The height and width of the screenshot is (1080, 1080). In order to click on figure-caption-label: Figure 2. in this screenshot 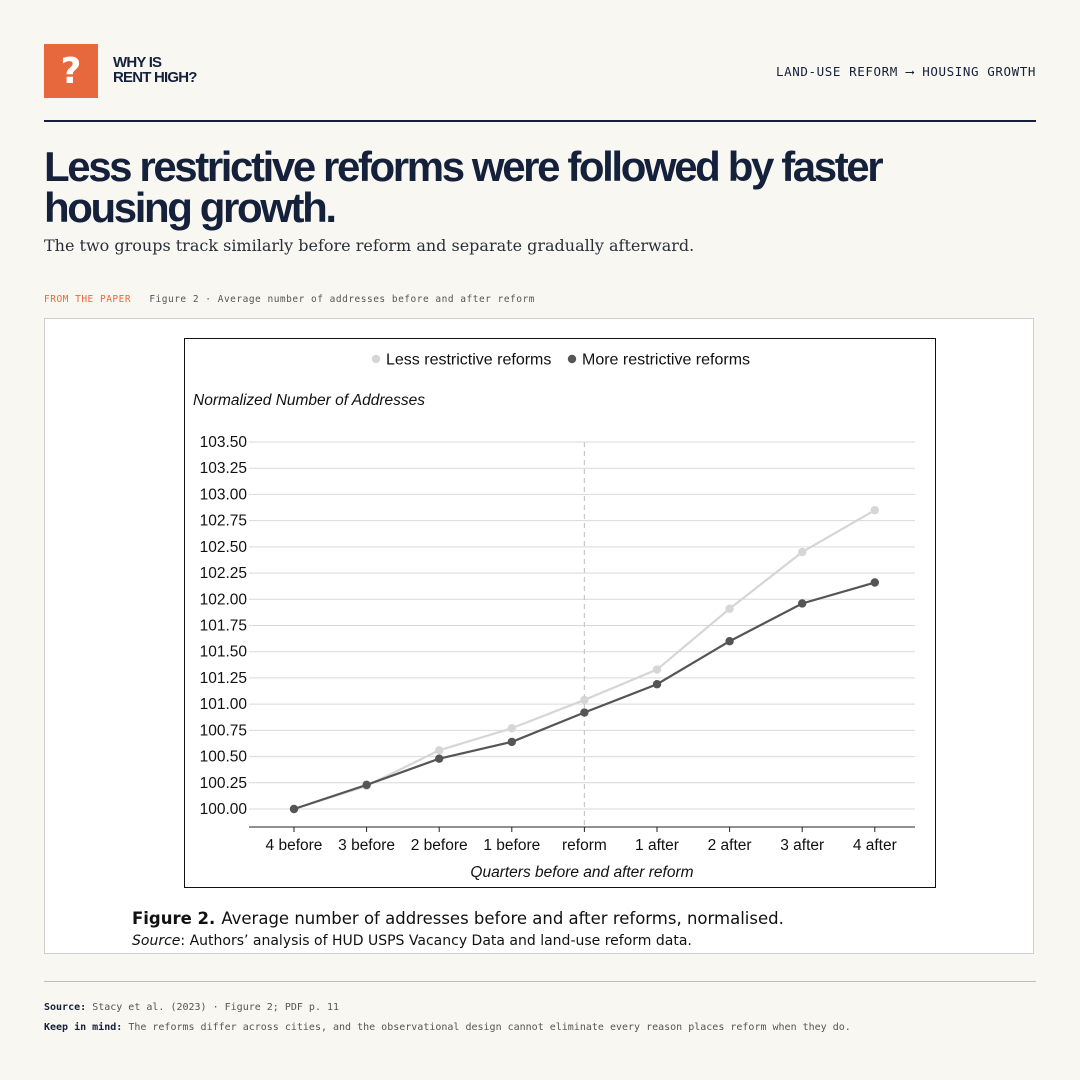, I will do `click(173, 918)`.